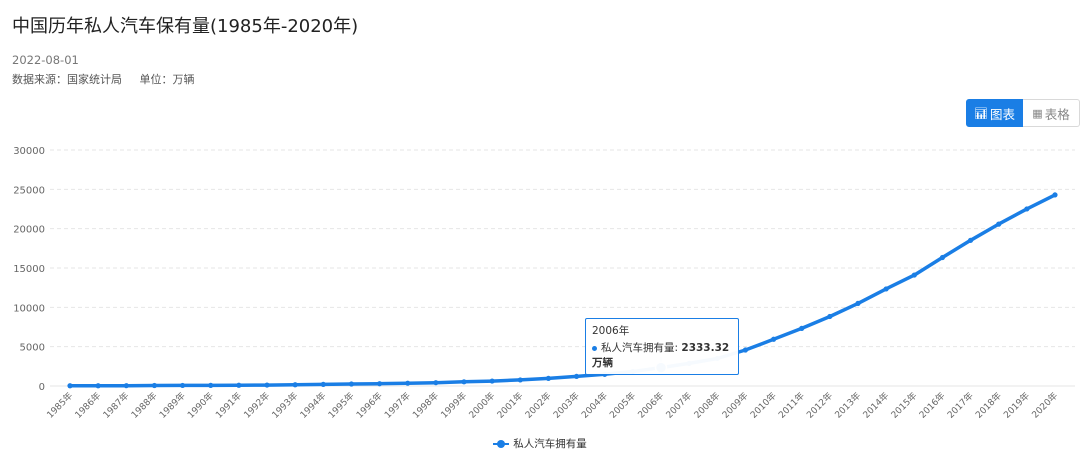  Describe the element at coordinates (1037, 113) in the screenshot. I see `table-icon: ▦` at that location.